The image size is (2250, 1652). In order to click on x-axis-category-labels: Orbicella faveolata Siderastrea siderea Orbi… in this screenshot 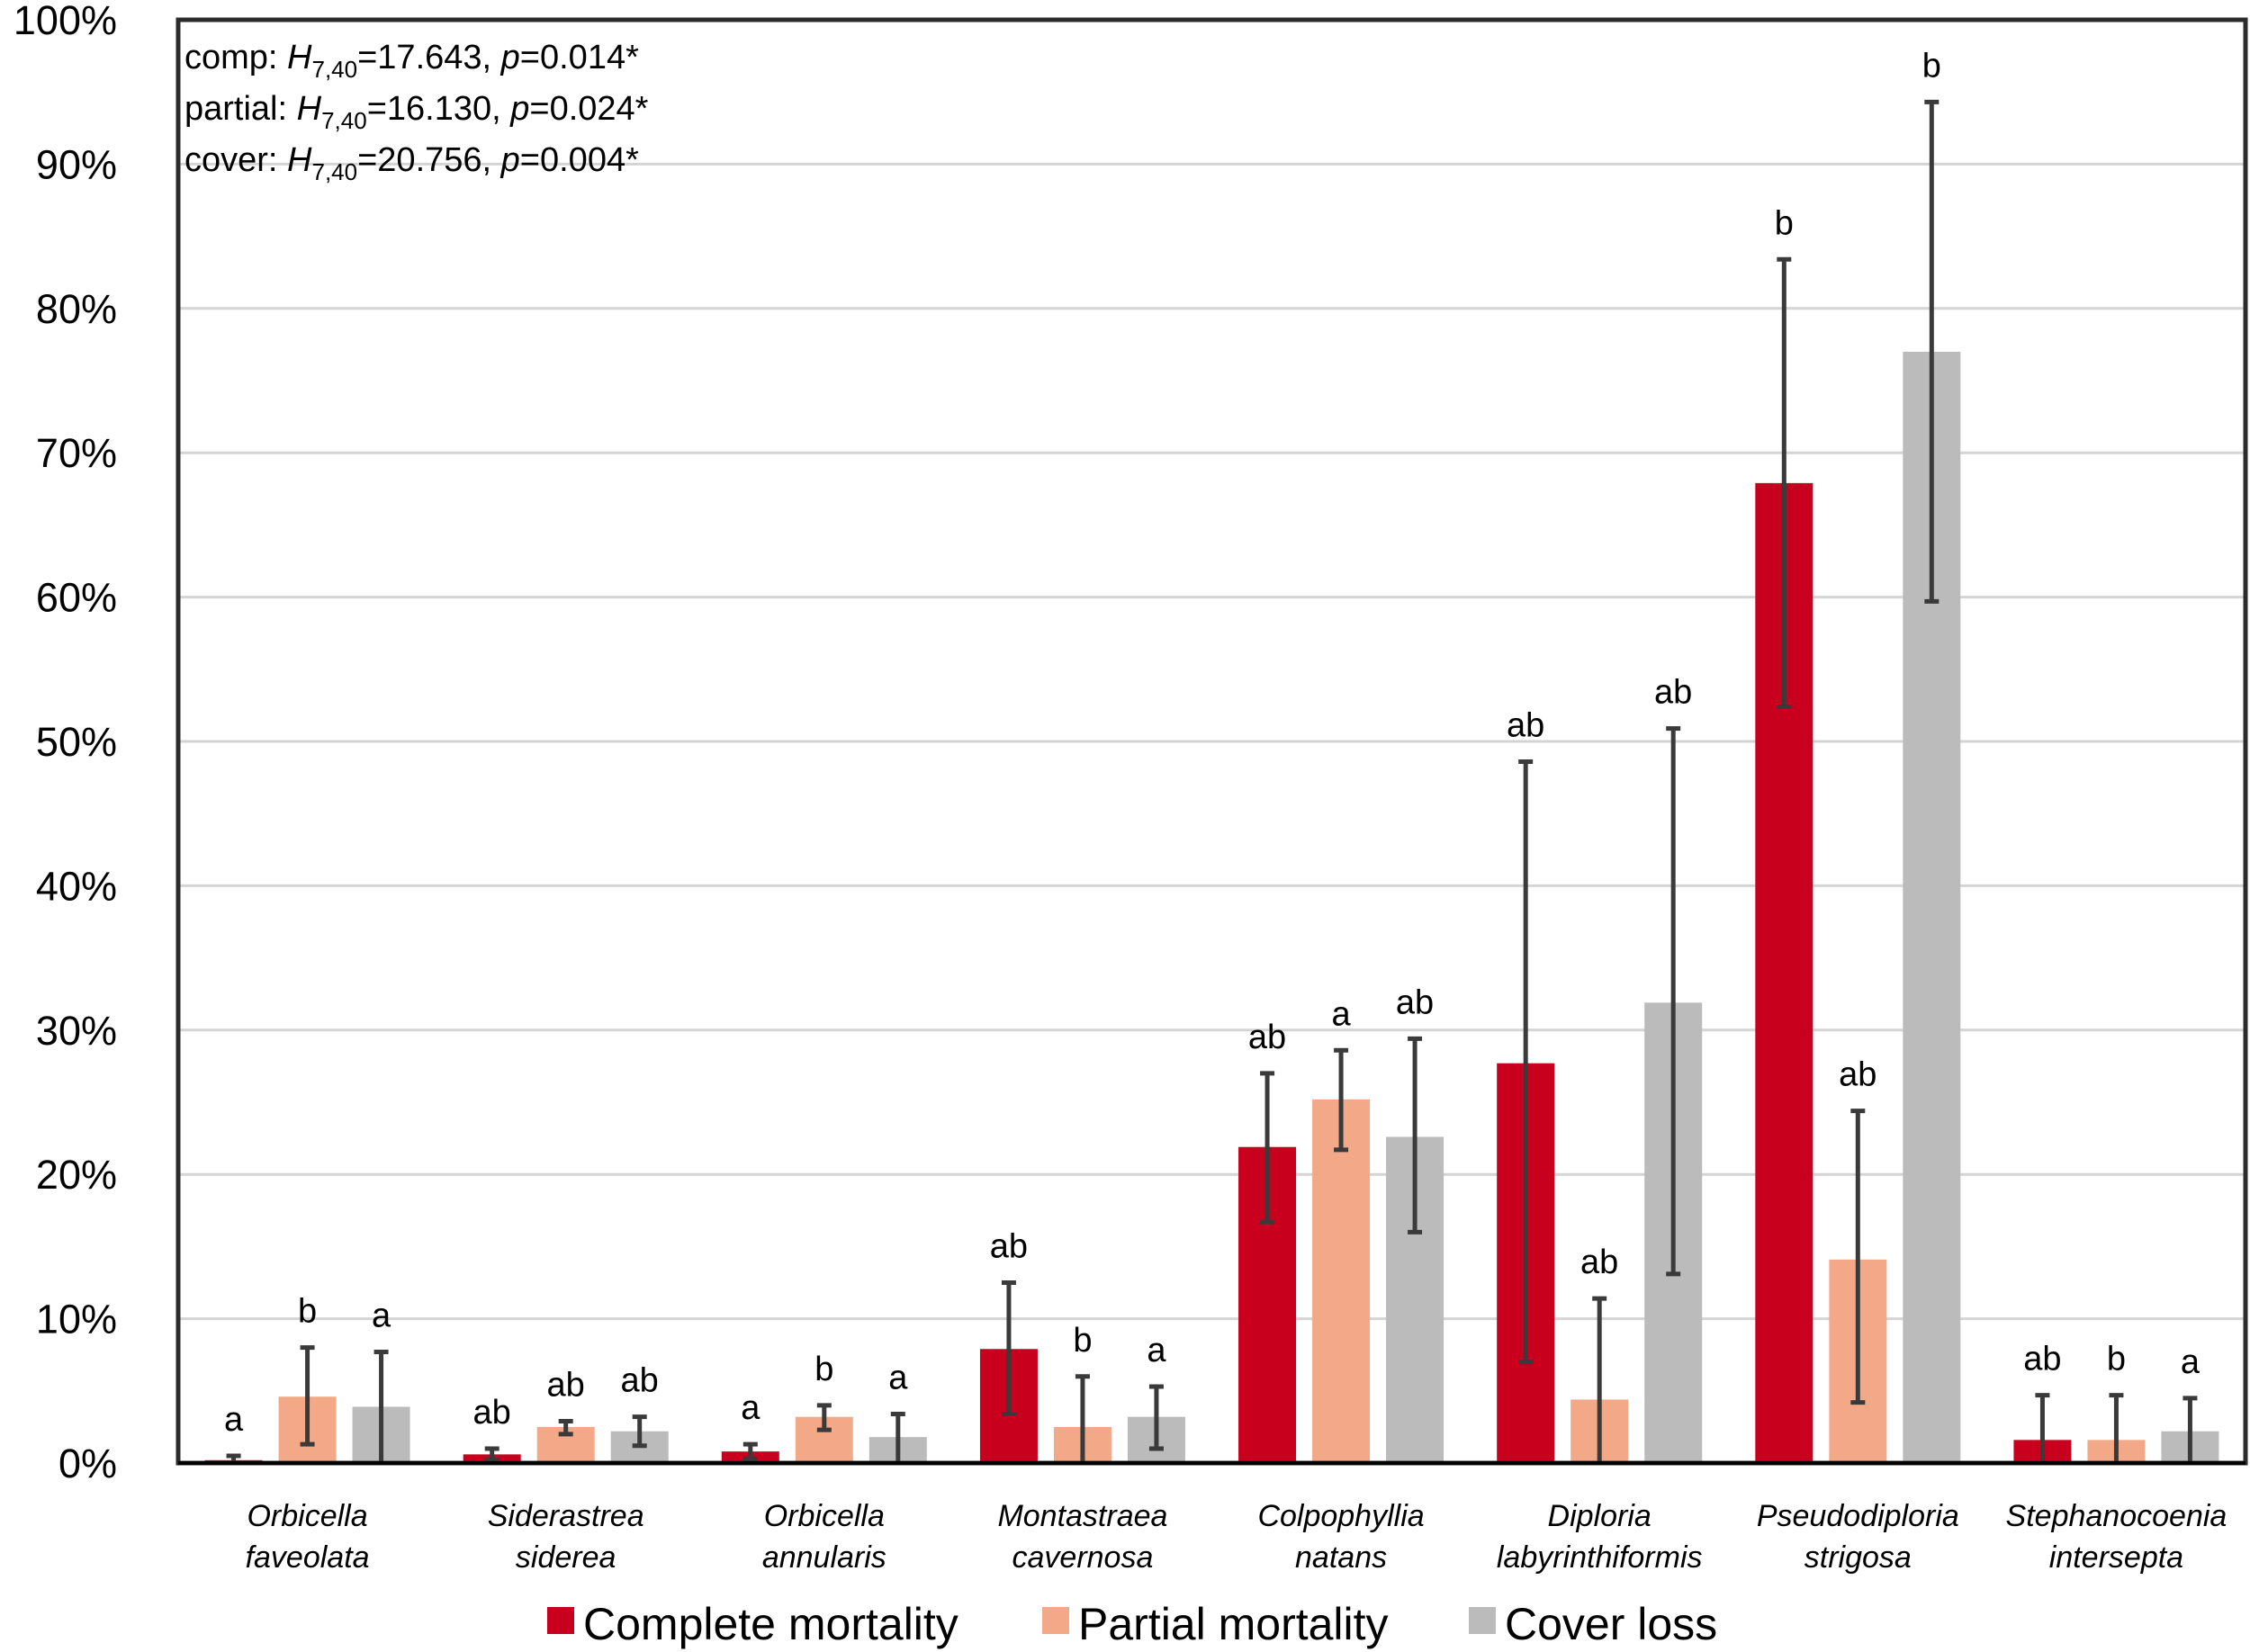, I will do `click(1237, 1537)`.